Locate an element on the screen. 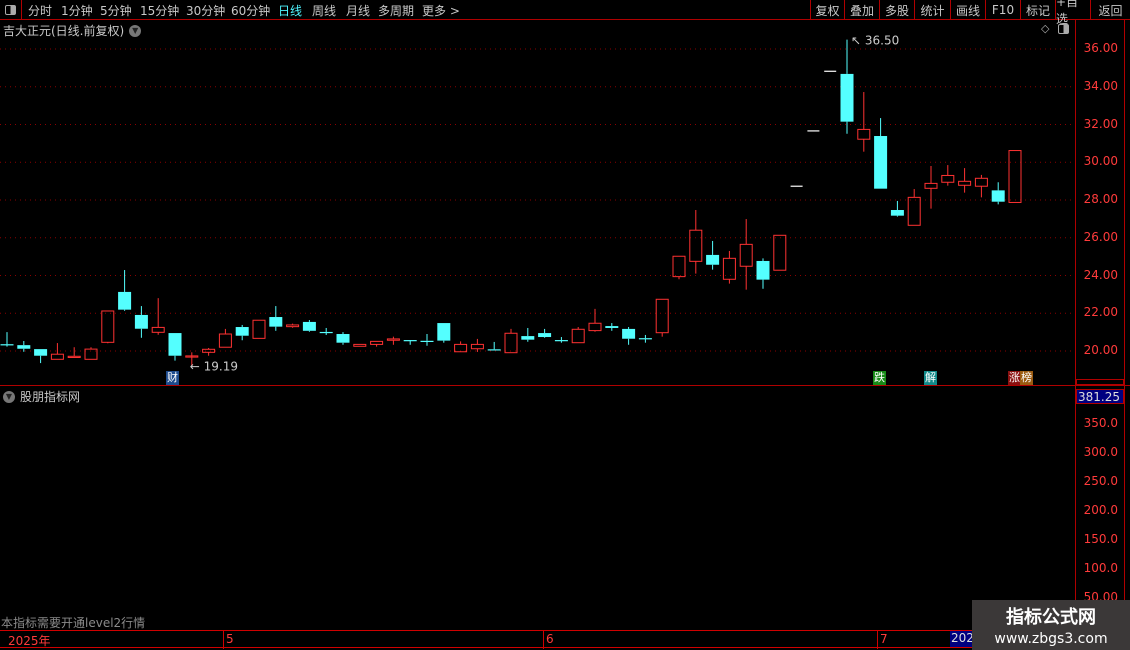 The width and height of the screenshot is (1130, 650). period-tab-30min: 30分钟 is located at coordinates (206, 11).